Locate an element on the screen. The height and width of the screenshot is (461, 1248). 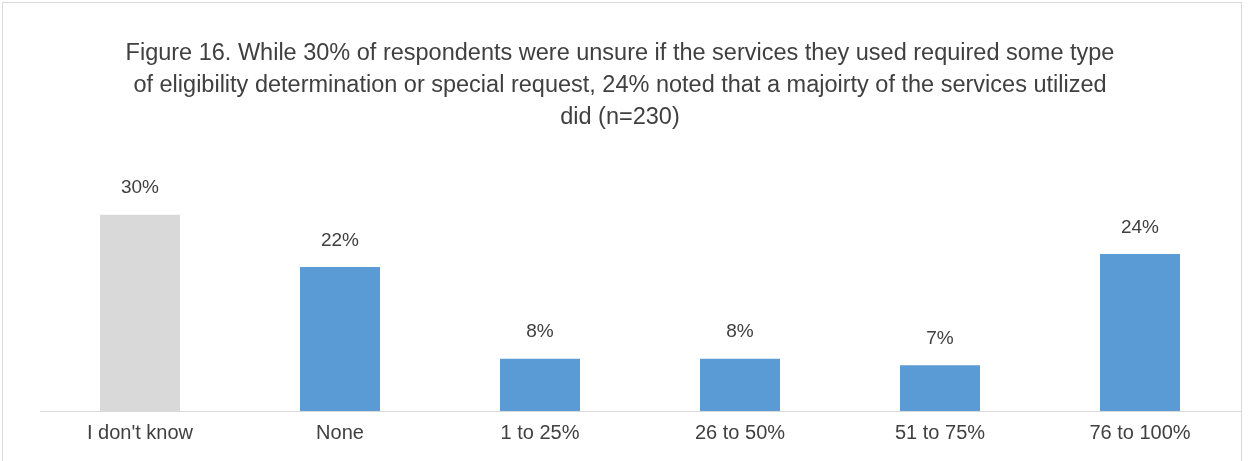
x-tick-label: I don't know is located at coordinates (140, 431).